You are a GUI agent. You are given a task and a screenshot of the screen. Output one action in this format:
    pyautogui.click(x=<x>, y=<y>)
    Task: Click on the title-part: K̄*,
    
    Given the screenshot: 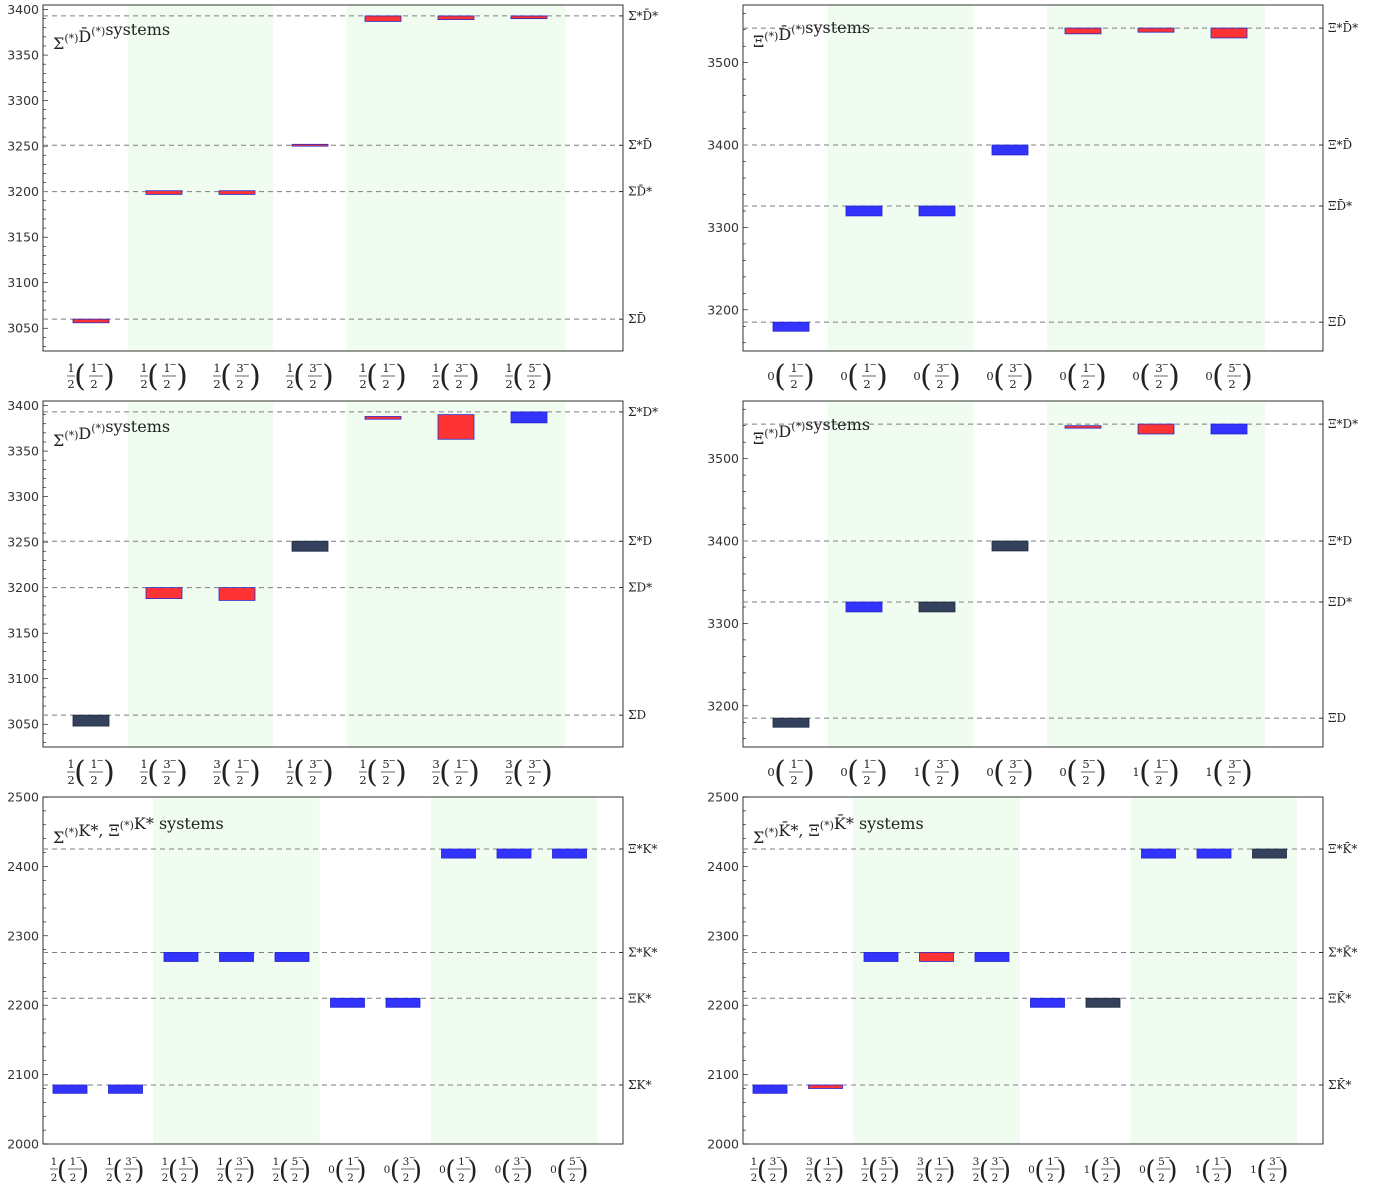 What is the action you would take?
    pyautogui.click(x=793, y=829)
    